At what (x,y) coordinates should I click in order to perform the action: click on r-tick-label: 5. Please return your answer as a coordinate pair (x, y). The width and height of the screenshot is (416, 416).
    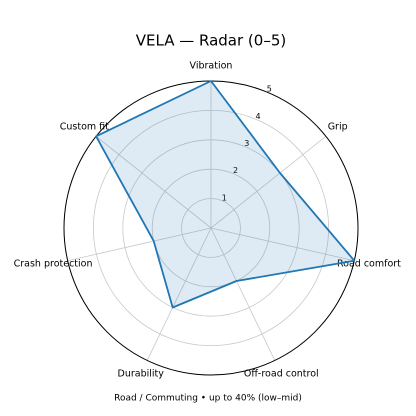
    Looking at the image, I should click on (269, 89).